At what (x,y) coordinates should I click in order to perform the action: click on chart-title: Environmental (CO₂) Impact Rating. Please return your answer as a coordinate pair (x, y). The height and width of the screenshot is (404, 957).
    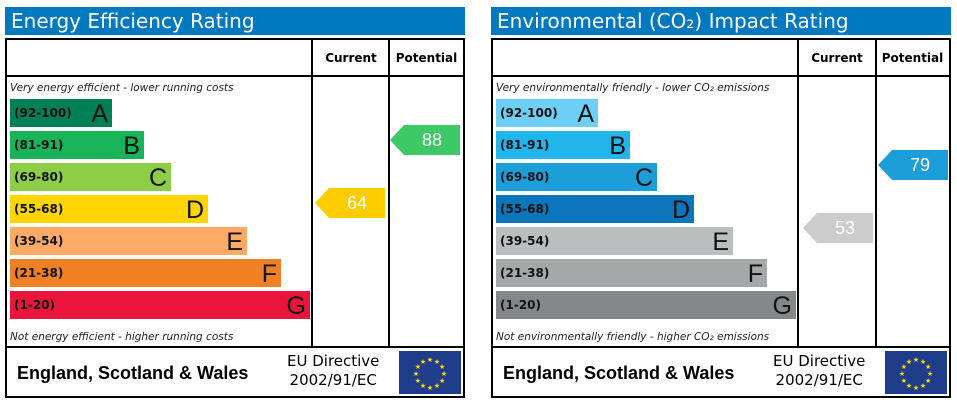
    Looking at the image, I should click on (721, 21).